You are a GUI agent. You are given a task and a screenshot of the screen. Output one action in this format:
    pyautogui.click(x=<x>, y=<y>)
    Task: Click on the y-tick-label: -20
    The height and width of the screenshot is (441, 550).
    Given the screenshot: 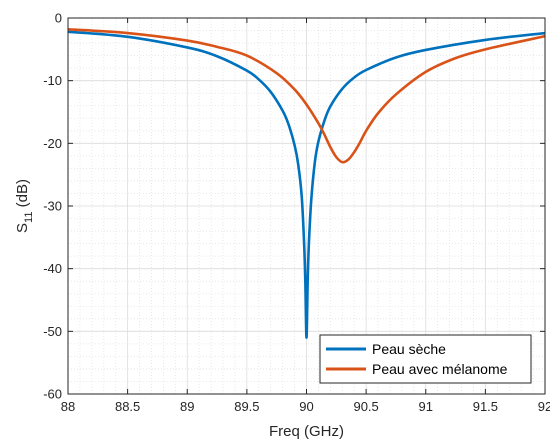 What is the action you would take?
    pyautogui.click(x=52, y=143)
    